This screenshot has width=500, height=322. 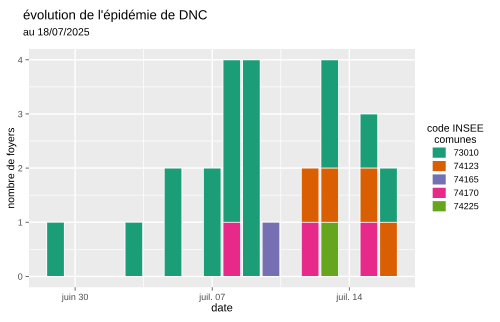 What do you see at coordinates (466, 206) in the screenshot?
I see `legend-label: 74225` at bounding box center [466, 206].